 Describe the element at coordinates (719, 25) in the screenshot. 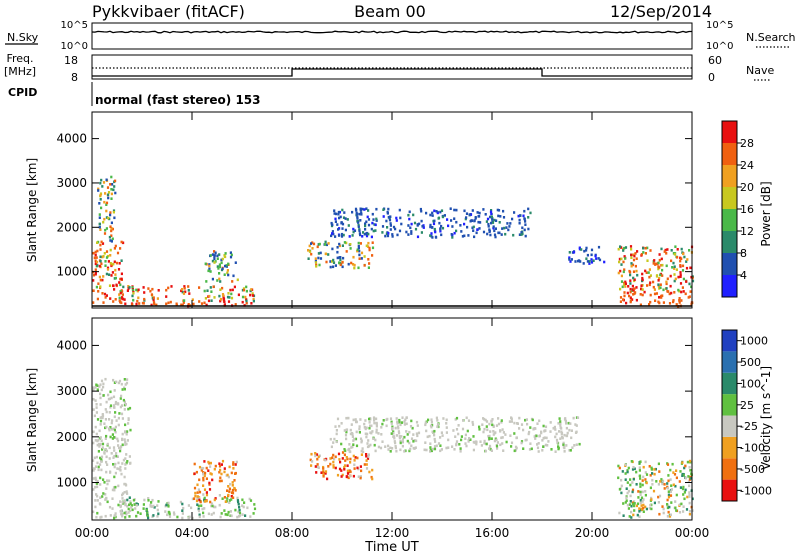

I see `noise-tick-right-top: 10^5` at that location.